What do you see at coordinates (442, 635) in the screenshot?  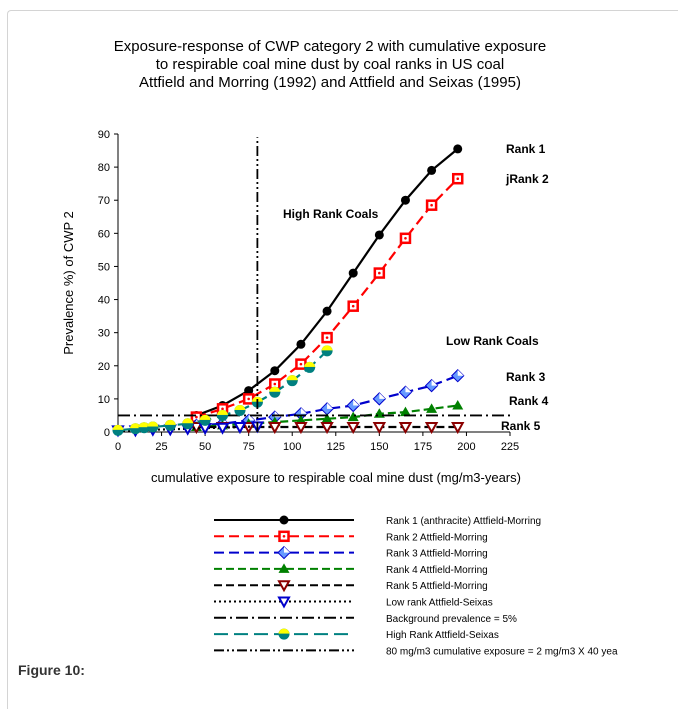 I see `legend-label: High Rank Attfield-Seixas` at bounding box center [442, 635].